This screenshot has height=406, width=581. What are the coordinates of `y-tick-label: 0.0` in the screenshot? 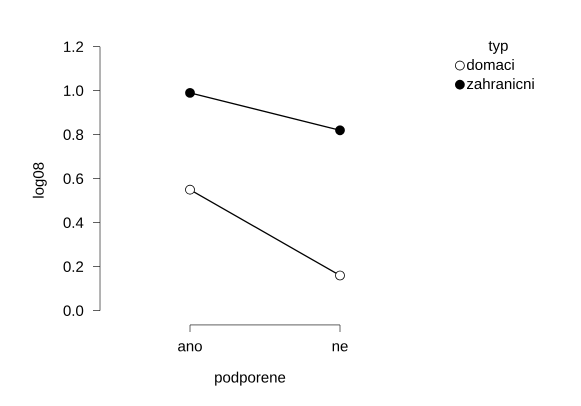 It's located at (74, 310).